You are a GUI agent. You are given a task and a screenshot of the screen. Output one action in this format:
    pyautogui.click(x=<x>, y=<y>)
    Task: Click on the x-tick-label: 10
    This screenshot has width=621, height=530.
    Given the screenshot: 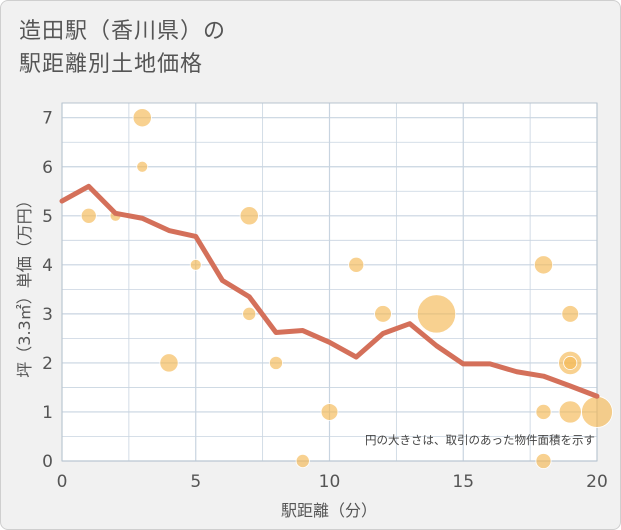 What is the action you would take?
    pyautogui.click(x=330, y=482)
    